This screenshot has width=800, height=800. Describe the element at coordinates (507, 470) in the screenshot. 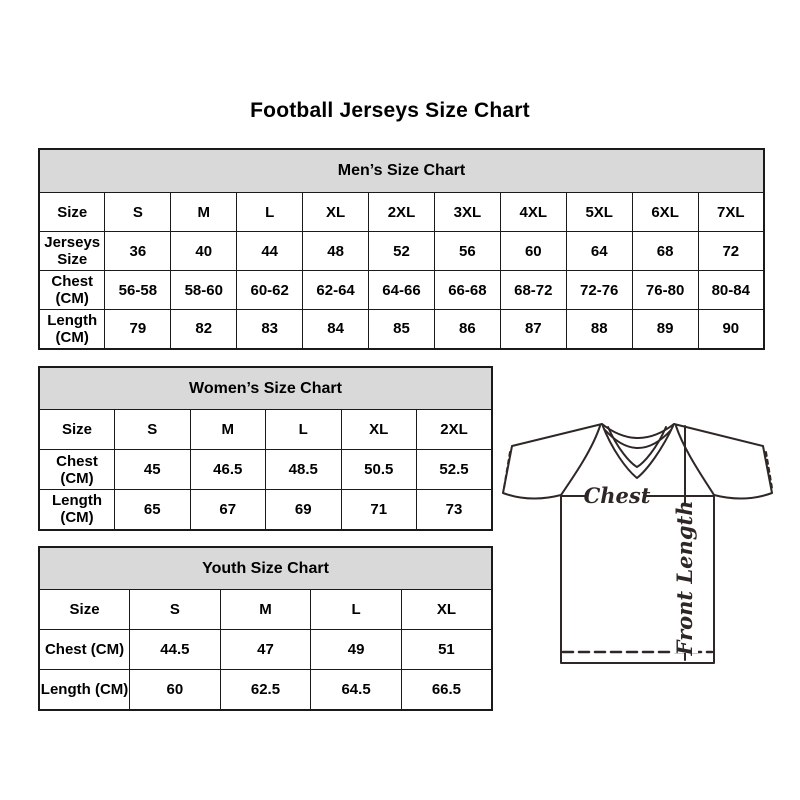

I see `left-cuff-stitch` at that location.